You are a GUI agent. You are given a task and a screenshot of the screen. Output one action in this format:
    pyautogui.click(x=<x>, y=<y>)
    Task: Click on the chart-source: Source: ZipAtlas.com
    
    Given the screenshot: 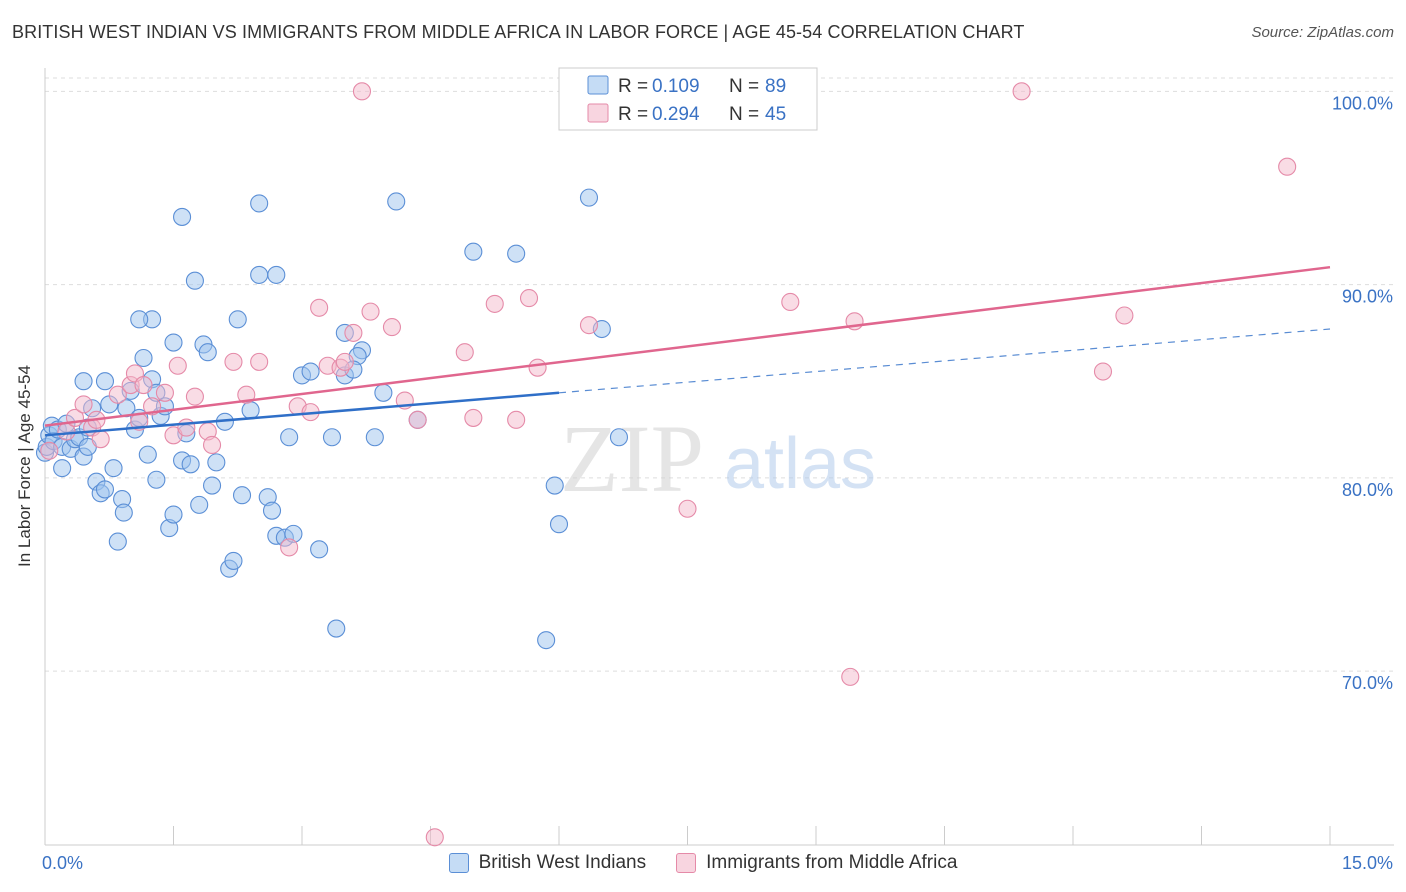 What is the action you would take?
    pyautogui.click(x=1322, y=32)
    